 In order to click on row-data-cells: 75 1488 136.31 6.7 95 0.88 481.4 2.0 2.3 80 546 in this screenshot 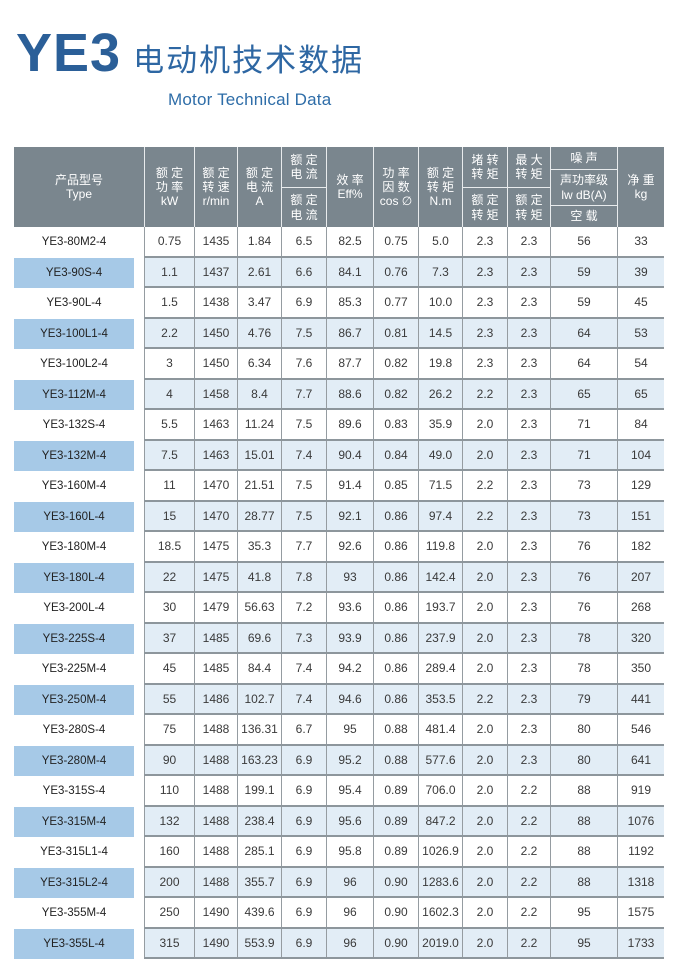, I will do `click(404, 730)`.